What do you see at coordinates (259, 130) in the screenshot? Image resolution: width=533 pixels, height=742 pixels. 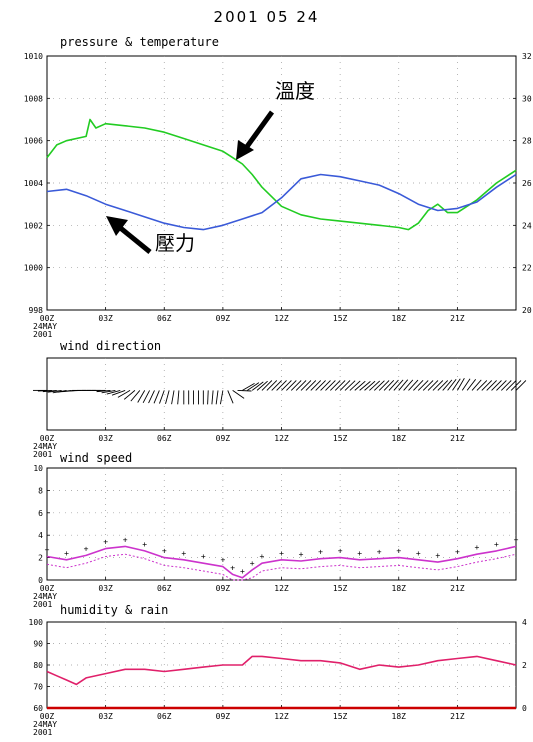 I see `arrow-temperature-shaft` at bounding box center [259, 130].